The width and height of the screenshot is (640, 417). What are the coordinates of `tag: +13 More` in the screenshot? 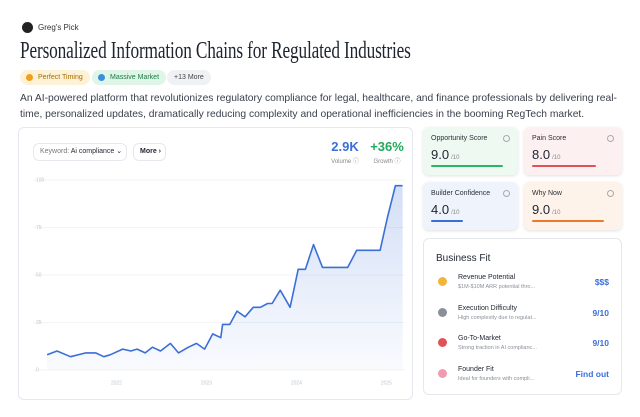 It's located at (189, 77).